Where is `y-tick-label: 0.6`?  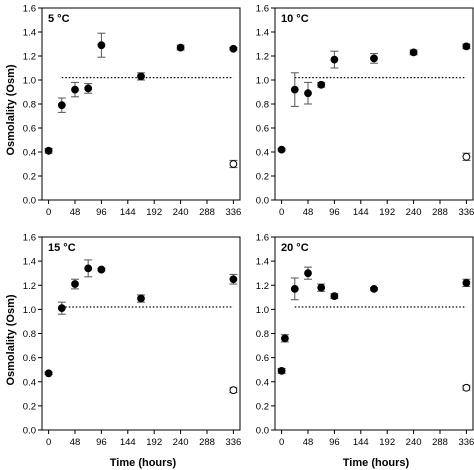
y-tick-label: 0.6 is located at coordinates (29, 358).